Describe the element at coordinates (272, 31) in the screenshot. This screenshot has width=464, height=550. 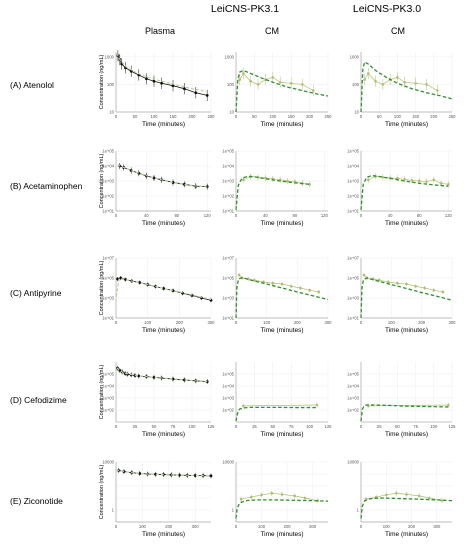
I see `header-cm-pk31: CM` at that location.